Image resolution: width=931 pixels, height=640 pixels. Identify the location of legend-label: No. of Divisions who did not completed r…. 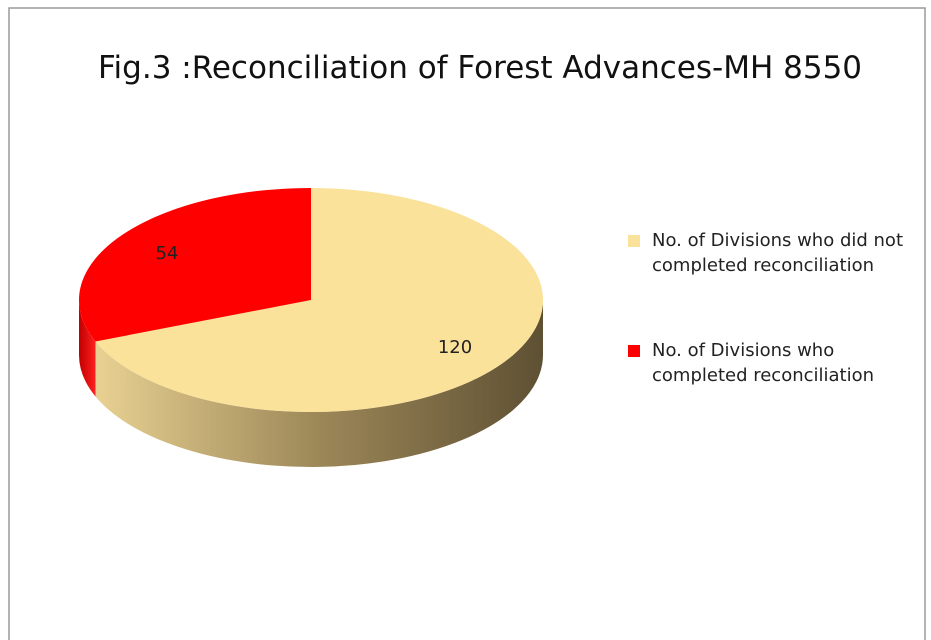
(778, 253).